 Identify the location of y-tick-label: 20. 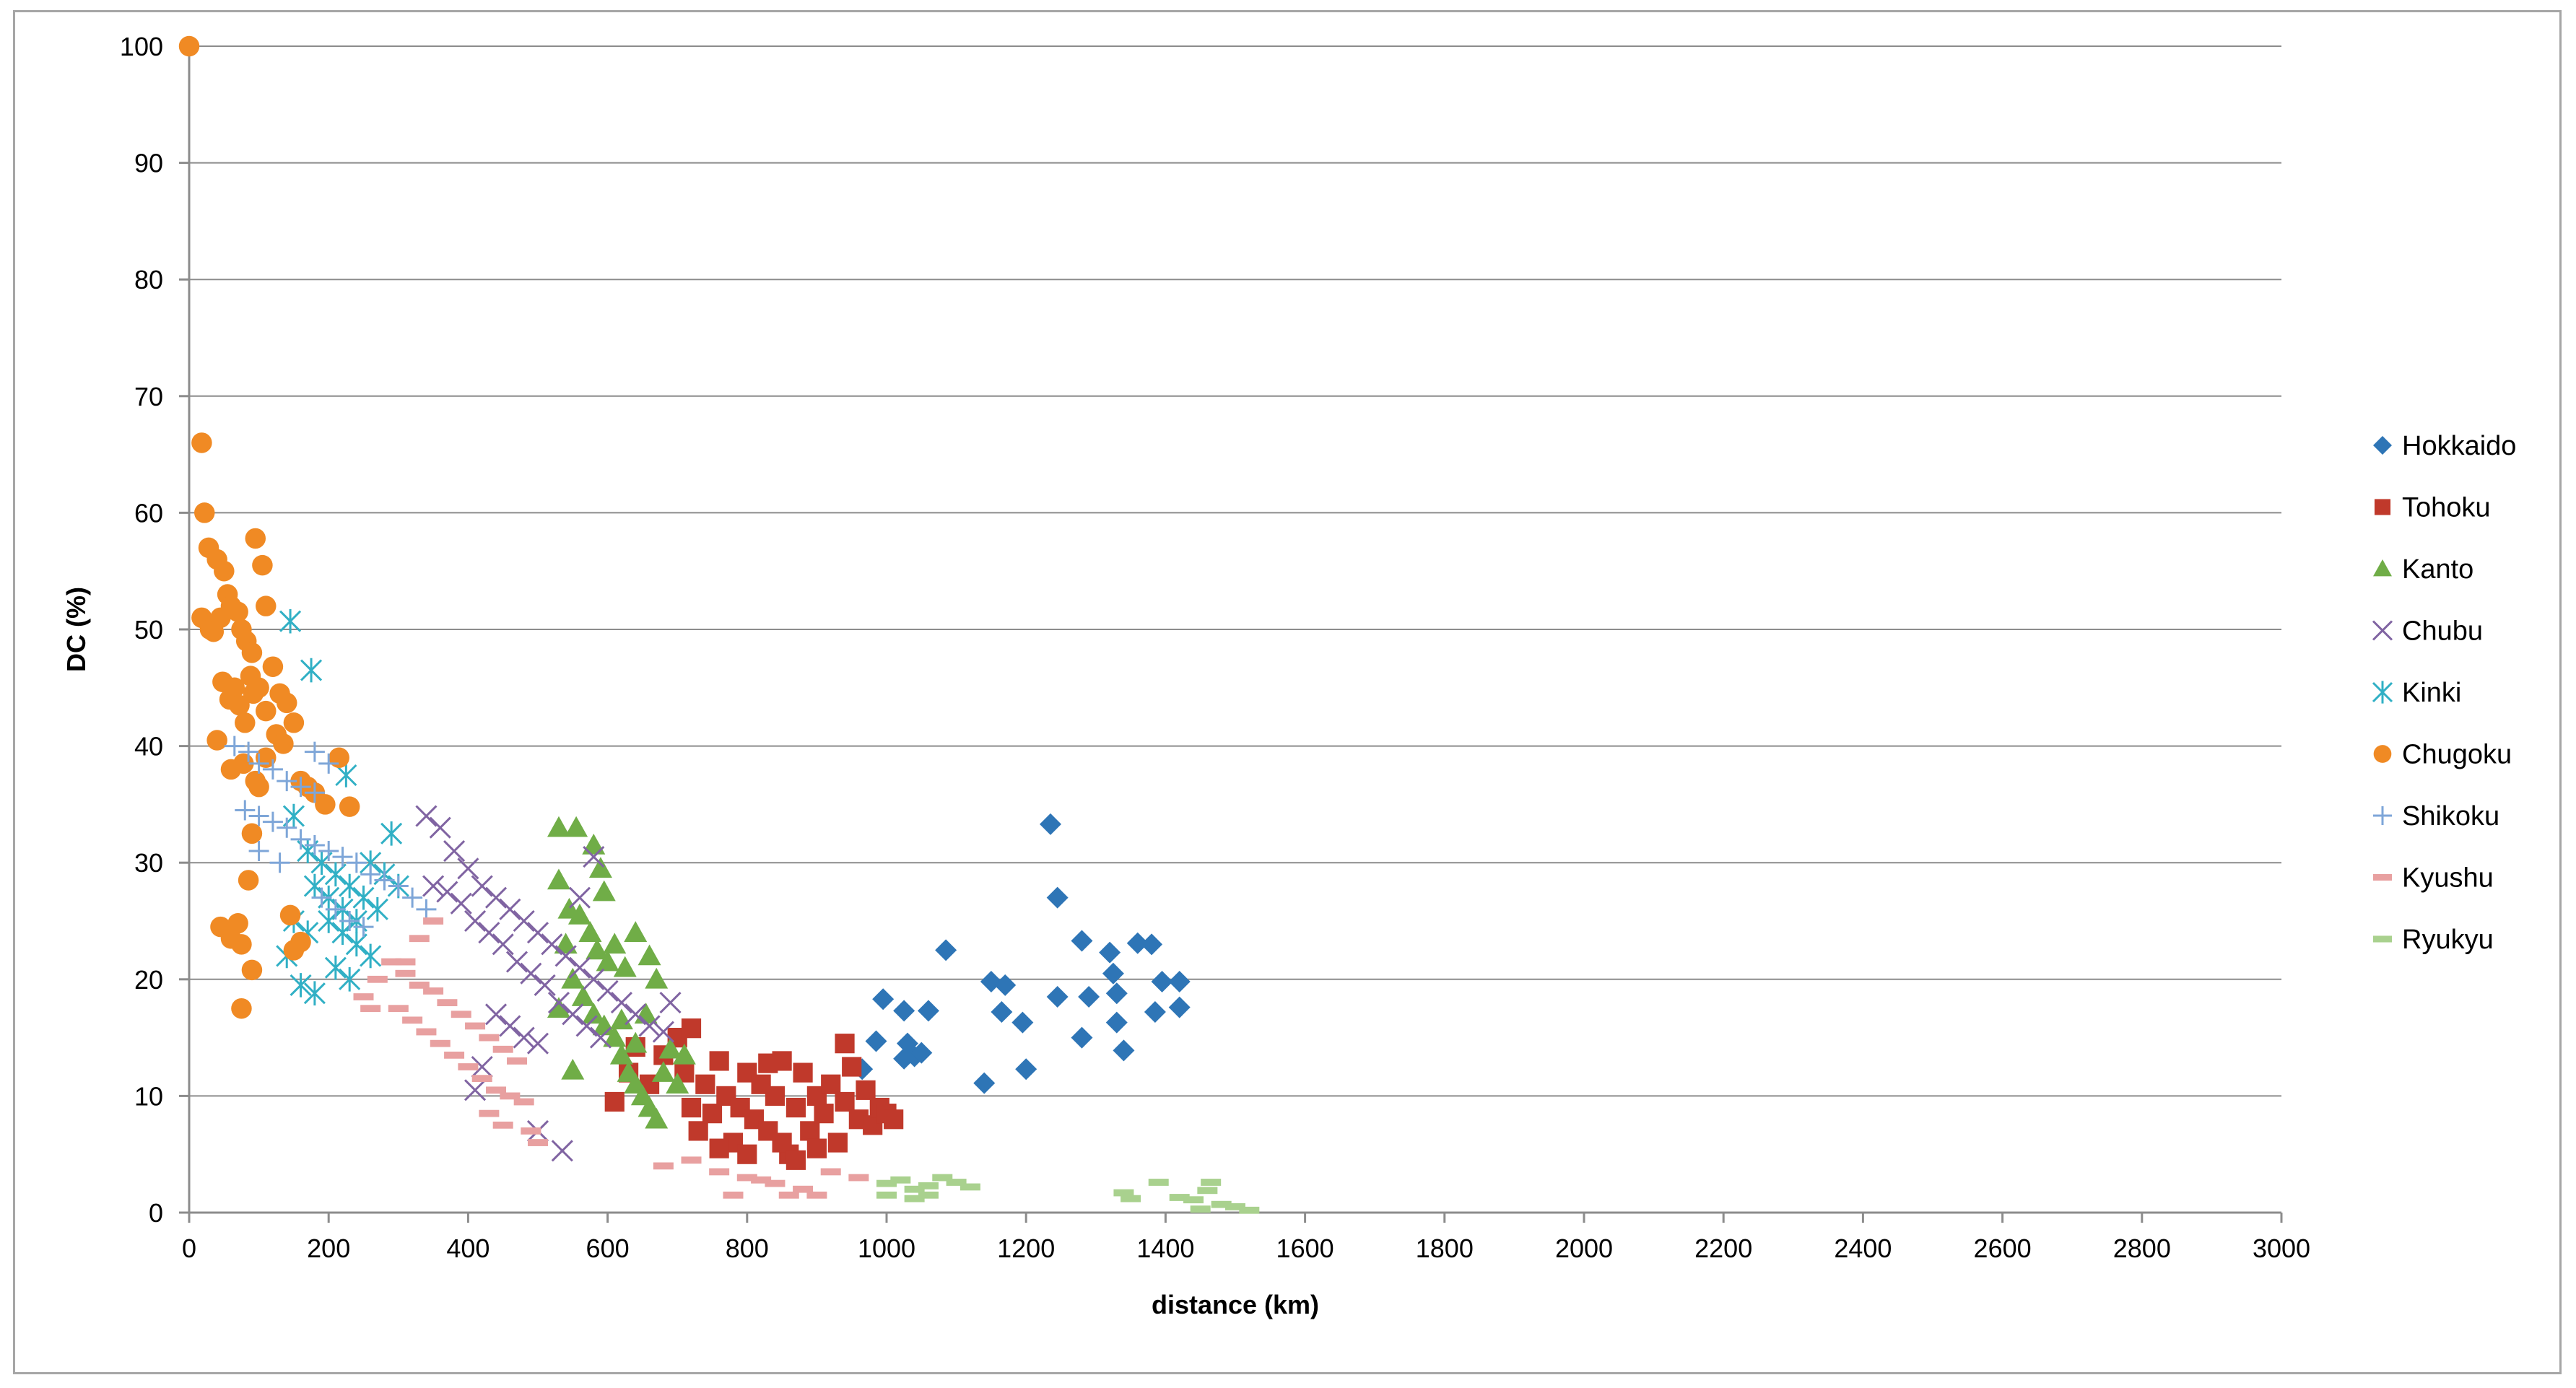
(148, 980).